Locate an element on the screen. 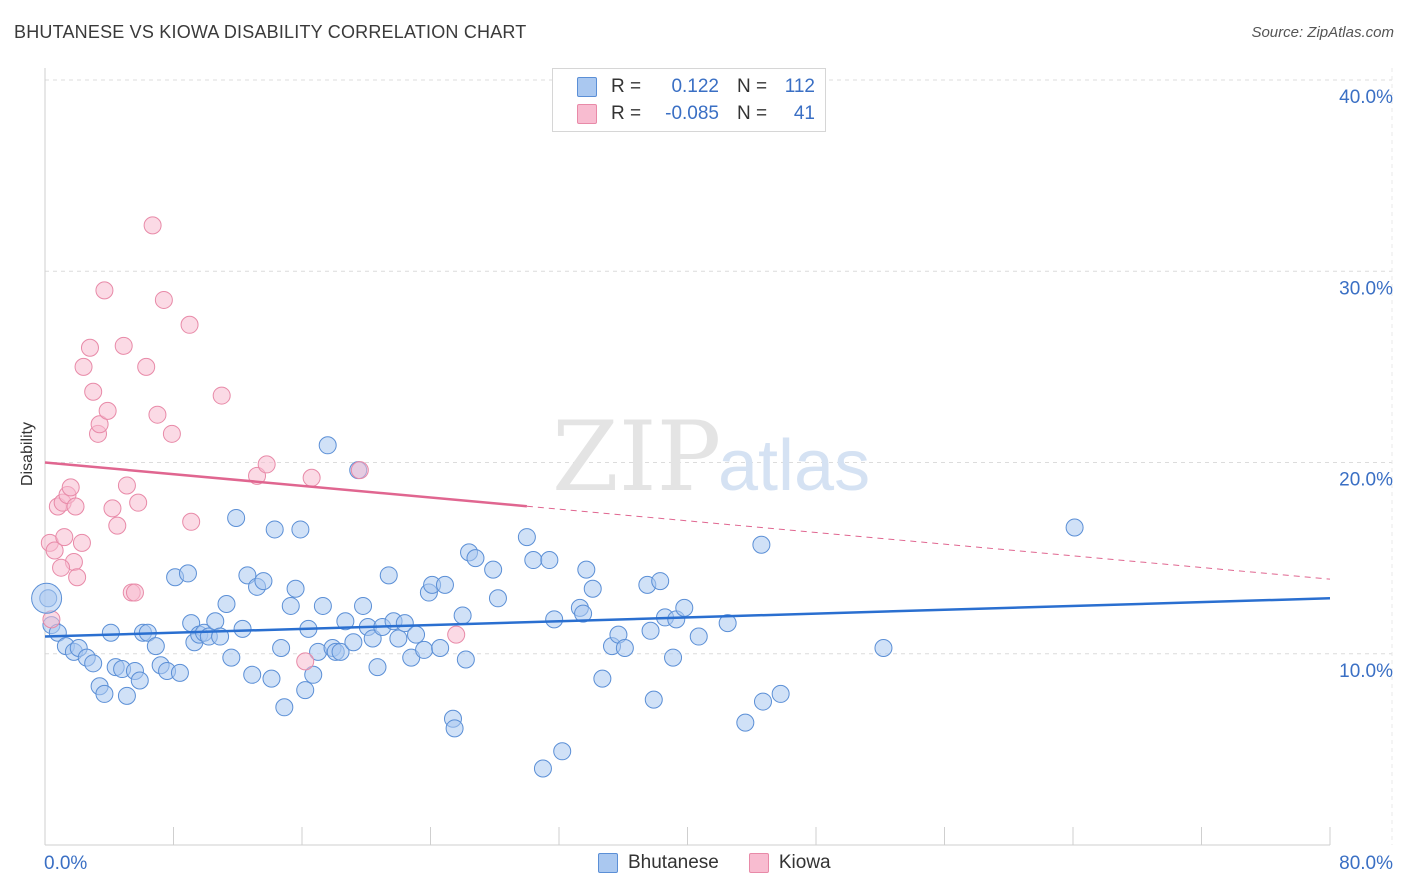 Image resolution: width=1406 pixels, height=892 pixels. series-legend: Bhutanese Kiowa is located at coordinates (729, 863).